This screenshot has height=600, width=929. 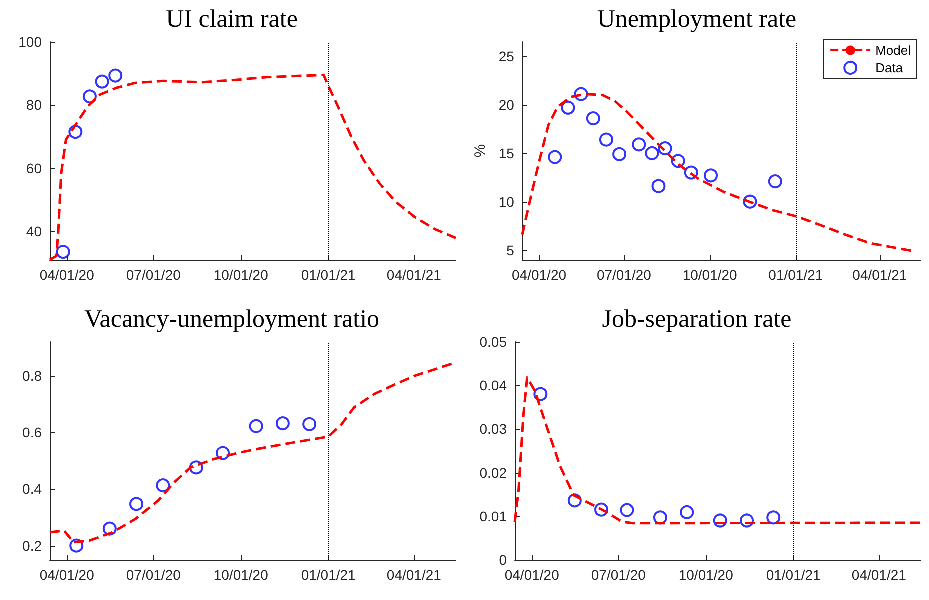 What do you see at coordinates (506, 202) in the screenshot?
I see `y-tick-label: 10` at bounding box center [506, 202].